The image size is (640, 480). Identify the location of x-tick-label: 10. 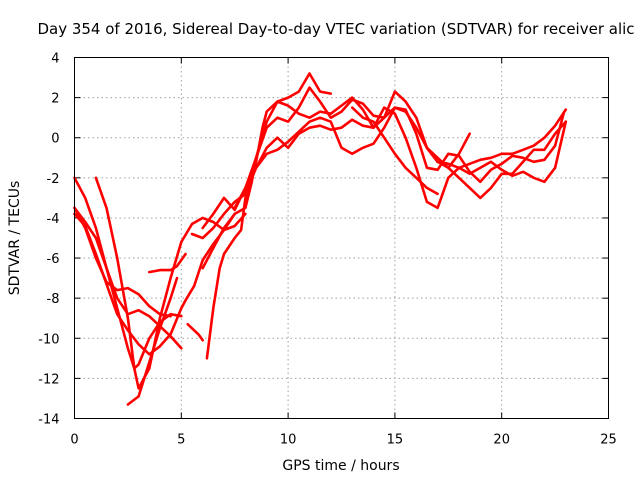
(288, 440).